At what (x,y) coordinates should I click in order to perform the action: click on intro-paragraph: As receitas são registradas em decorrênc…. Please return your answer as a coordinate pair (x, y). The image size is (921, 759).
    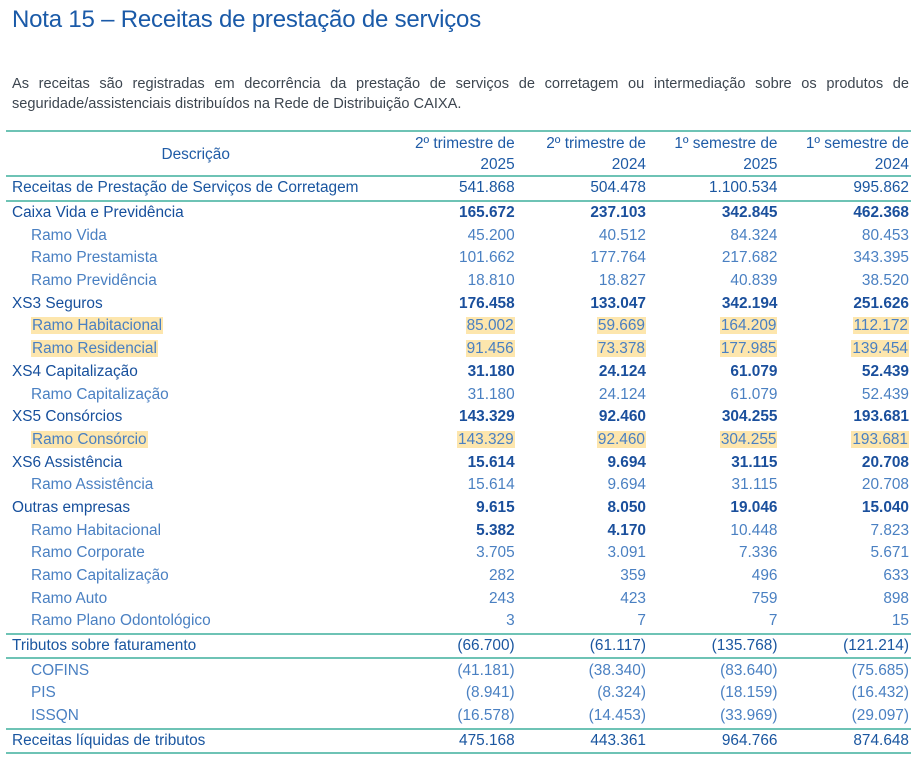
    Looking at the image, I should click on (460, 94).